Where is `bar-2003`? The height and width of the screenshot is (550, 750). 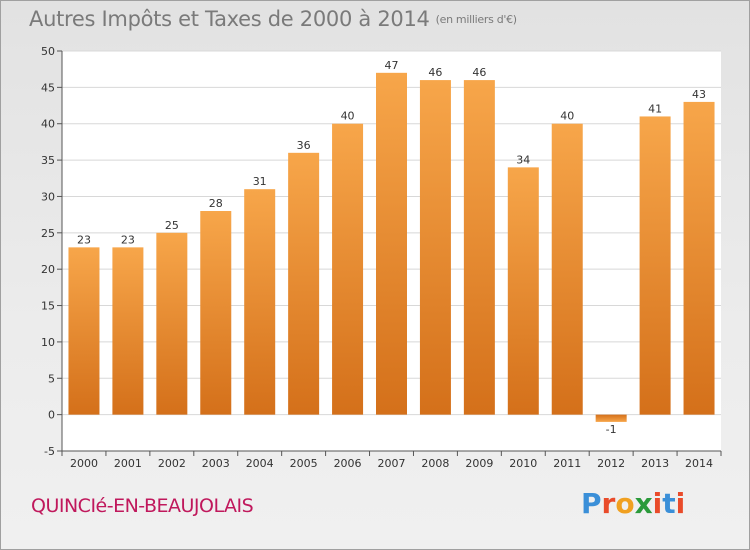
bar-2003 is located at coordinates (216, 313).